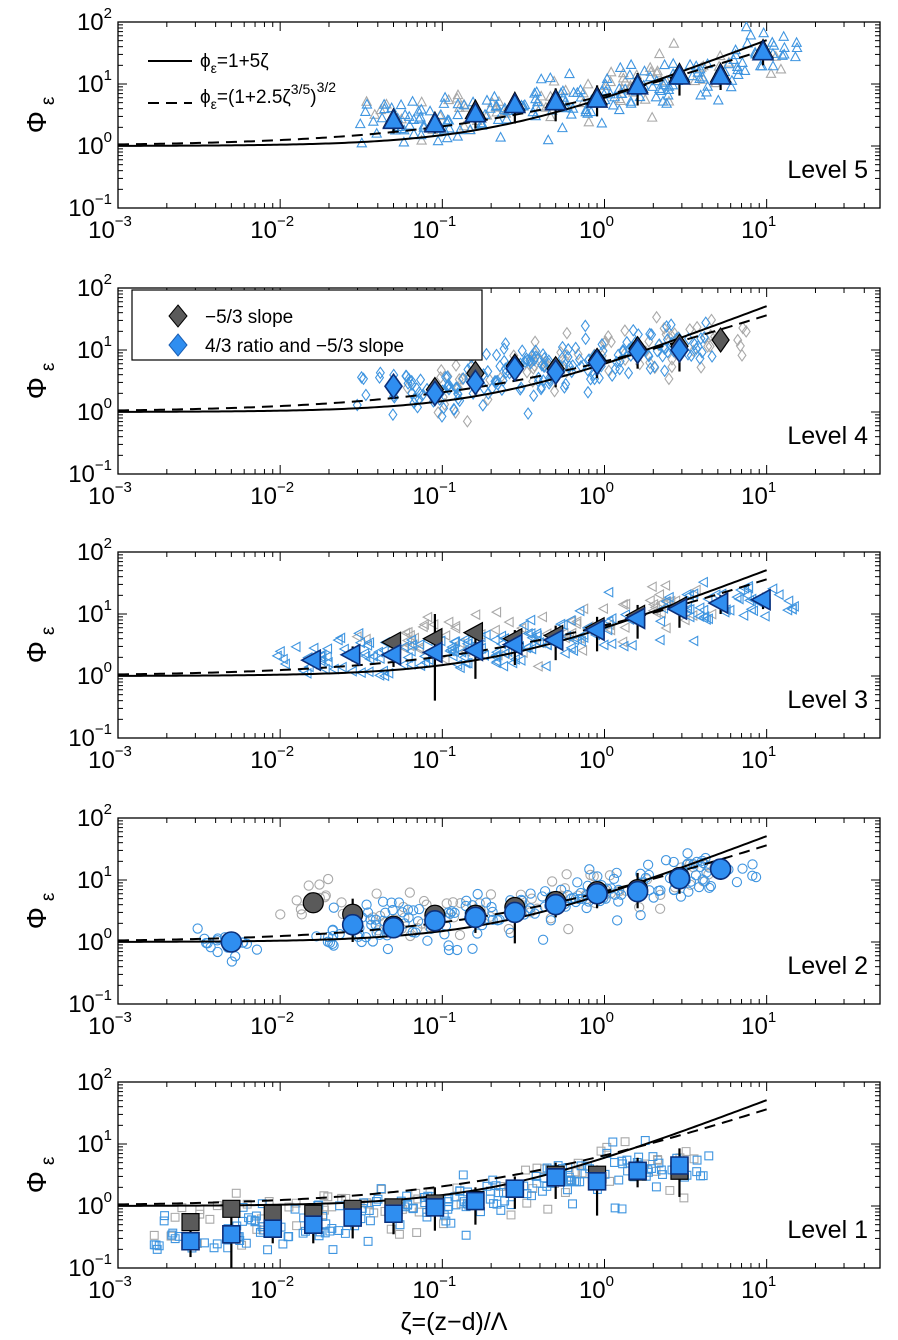 The height and width of the screenshot is (1340, 898). Describe the element at coordinates (499, 911) in the screenshot. I see `ticks` at that location.